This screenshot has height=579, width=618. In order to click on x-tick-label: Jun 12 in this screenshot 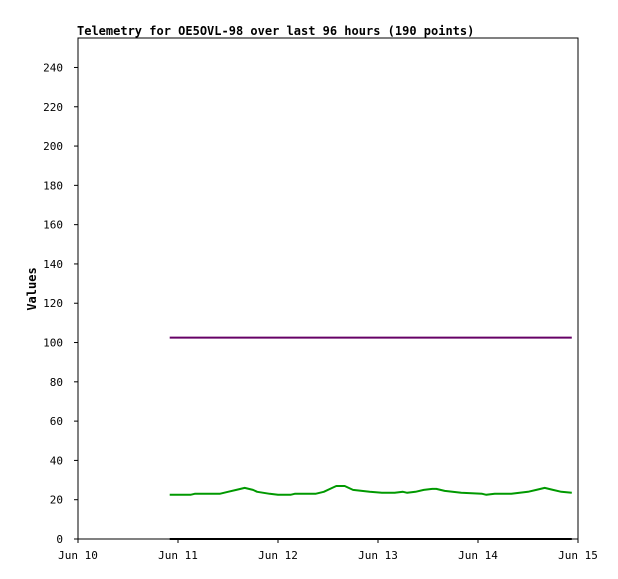, I will do `click(278, 555)`.